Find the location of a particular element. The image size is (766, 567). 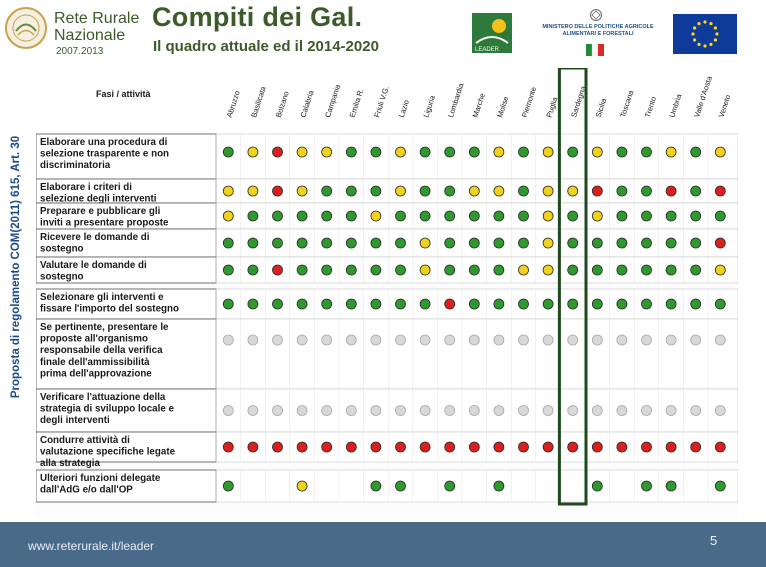

republic-emblem-icon is located at coordinates (595, 33).